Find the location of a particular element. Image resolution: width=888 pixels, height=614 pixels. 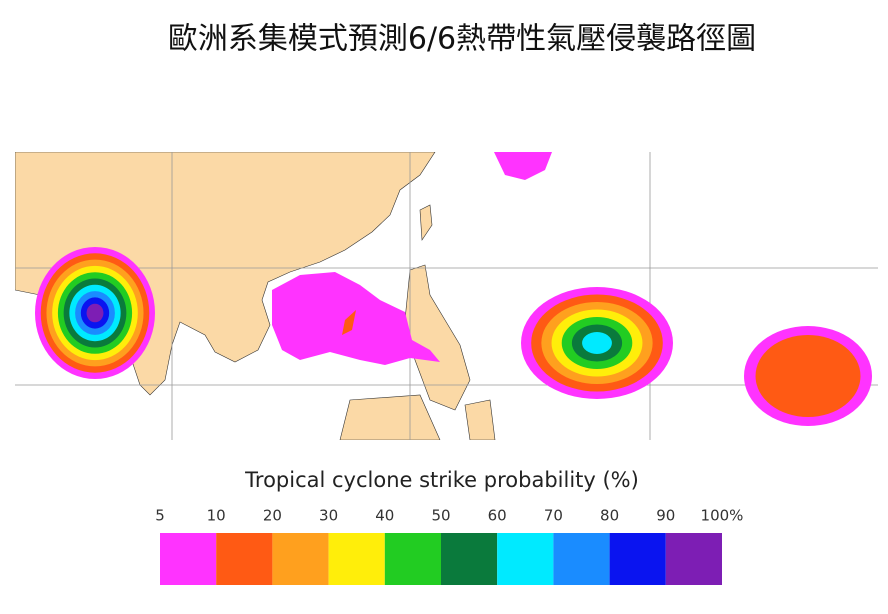

legend-title: Tropical cyclone strike probability (%) is located at coordinates (441, 480).